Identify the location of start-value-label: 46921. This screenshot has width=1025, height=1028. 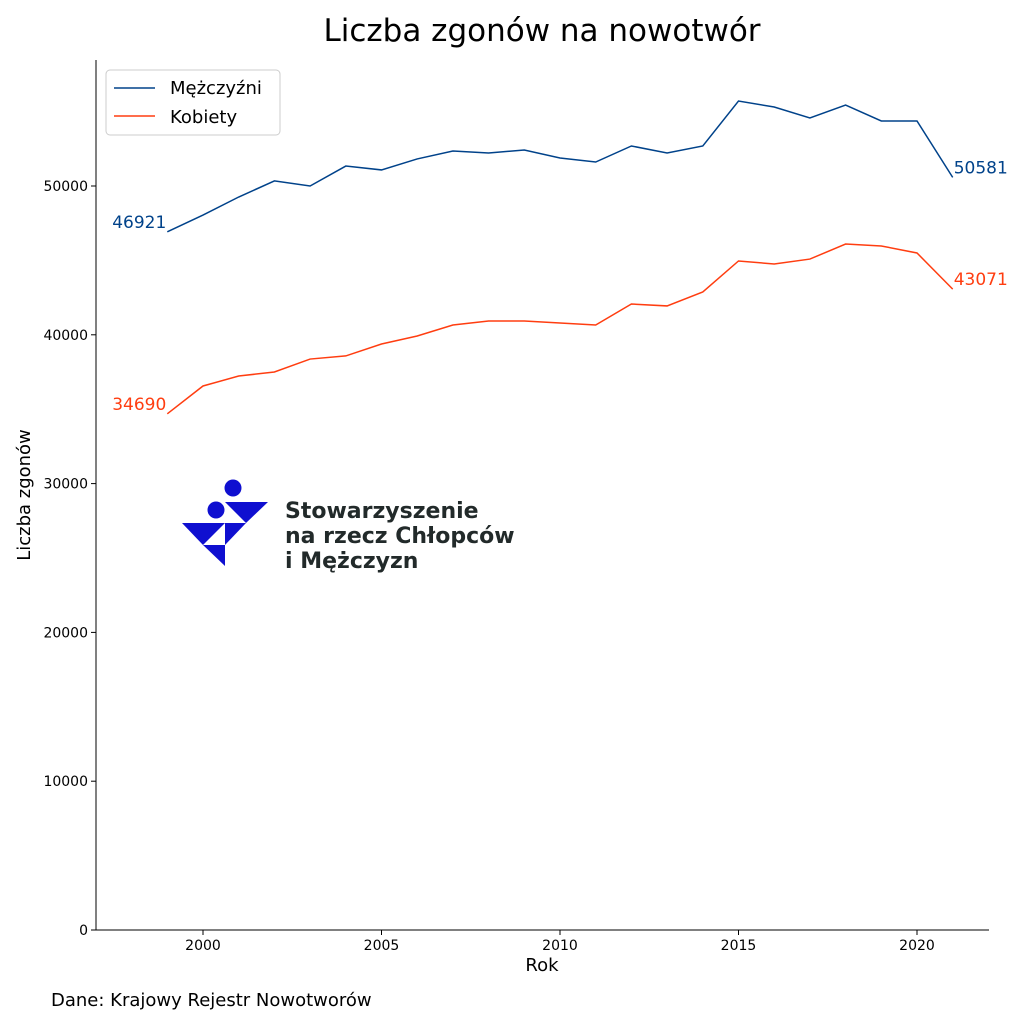
(139, 223).